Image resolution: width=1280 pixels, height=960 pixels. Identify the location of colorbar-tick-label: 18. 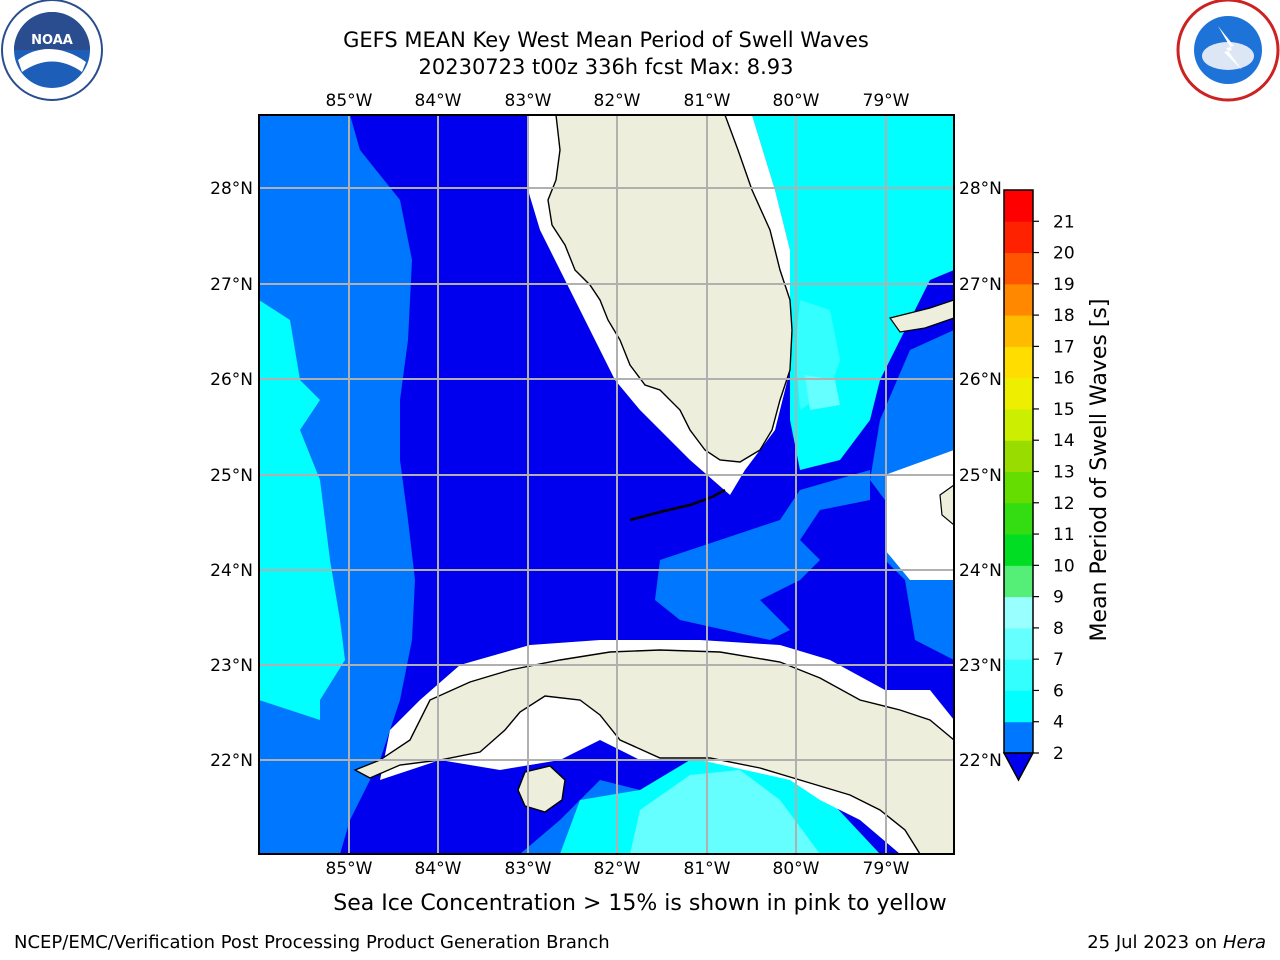
(1064, 316).